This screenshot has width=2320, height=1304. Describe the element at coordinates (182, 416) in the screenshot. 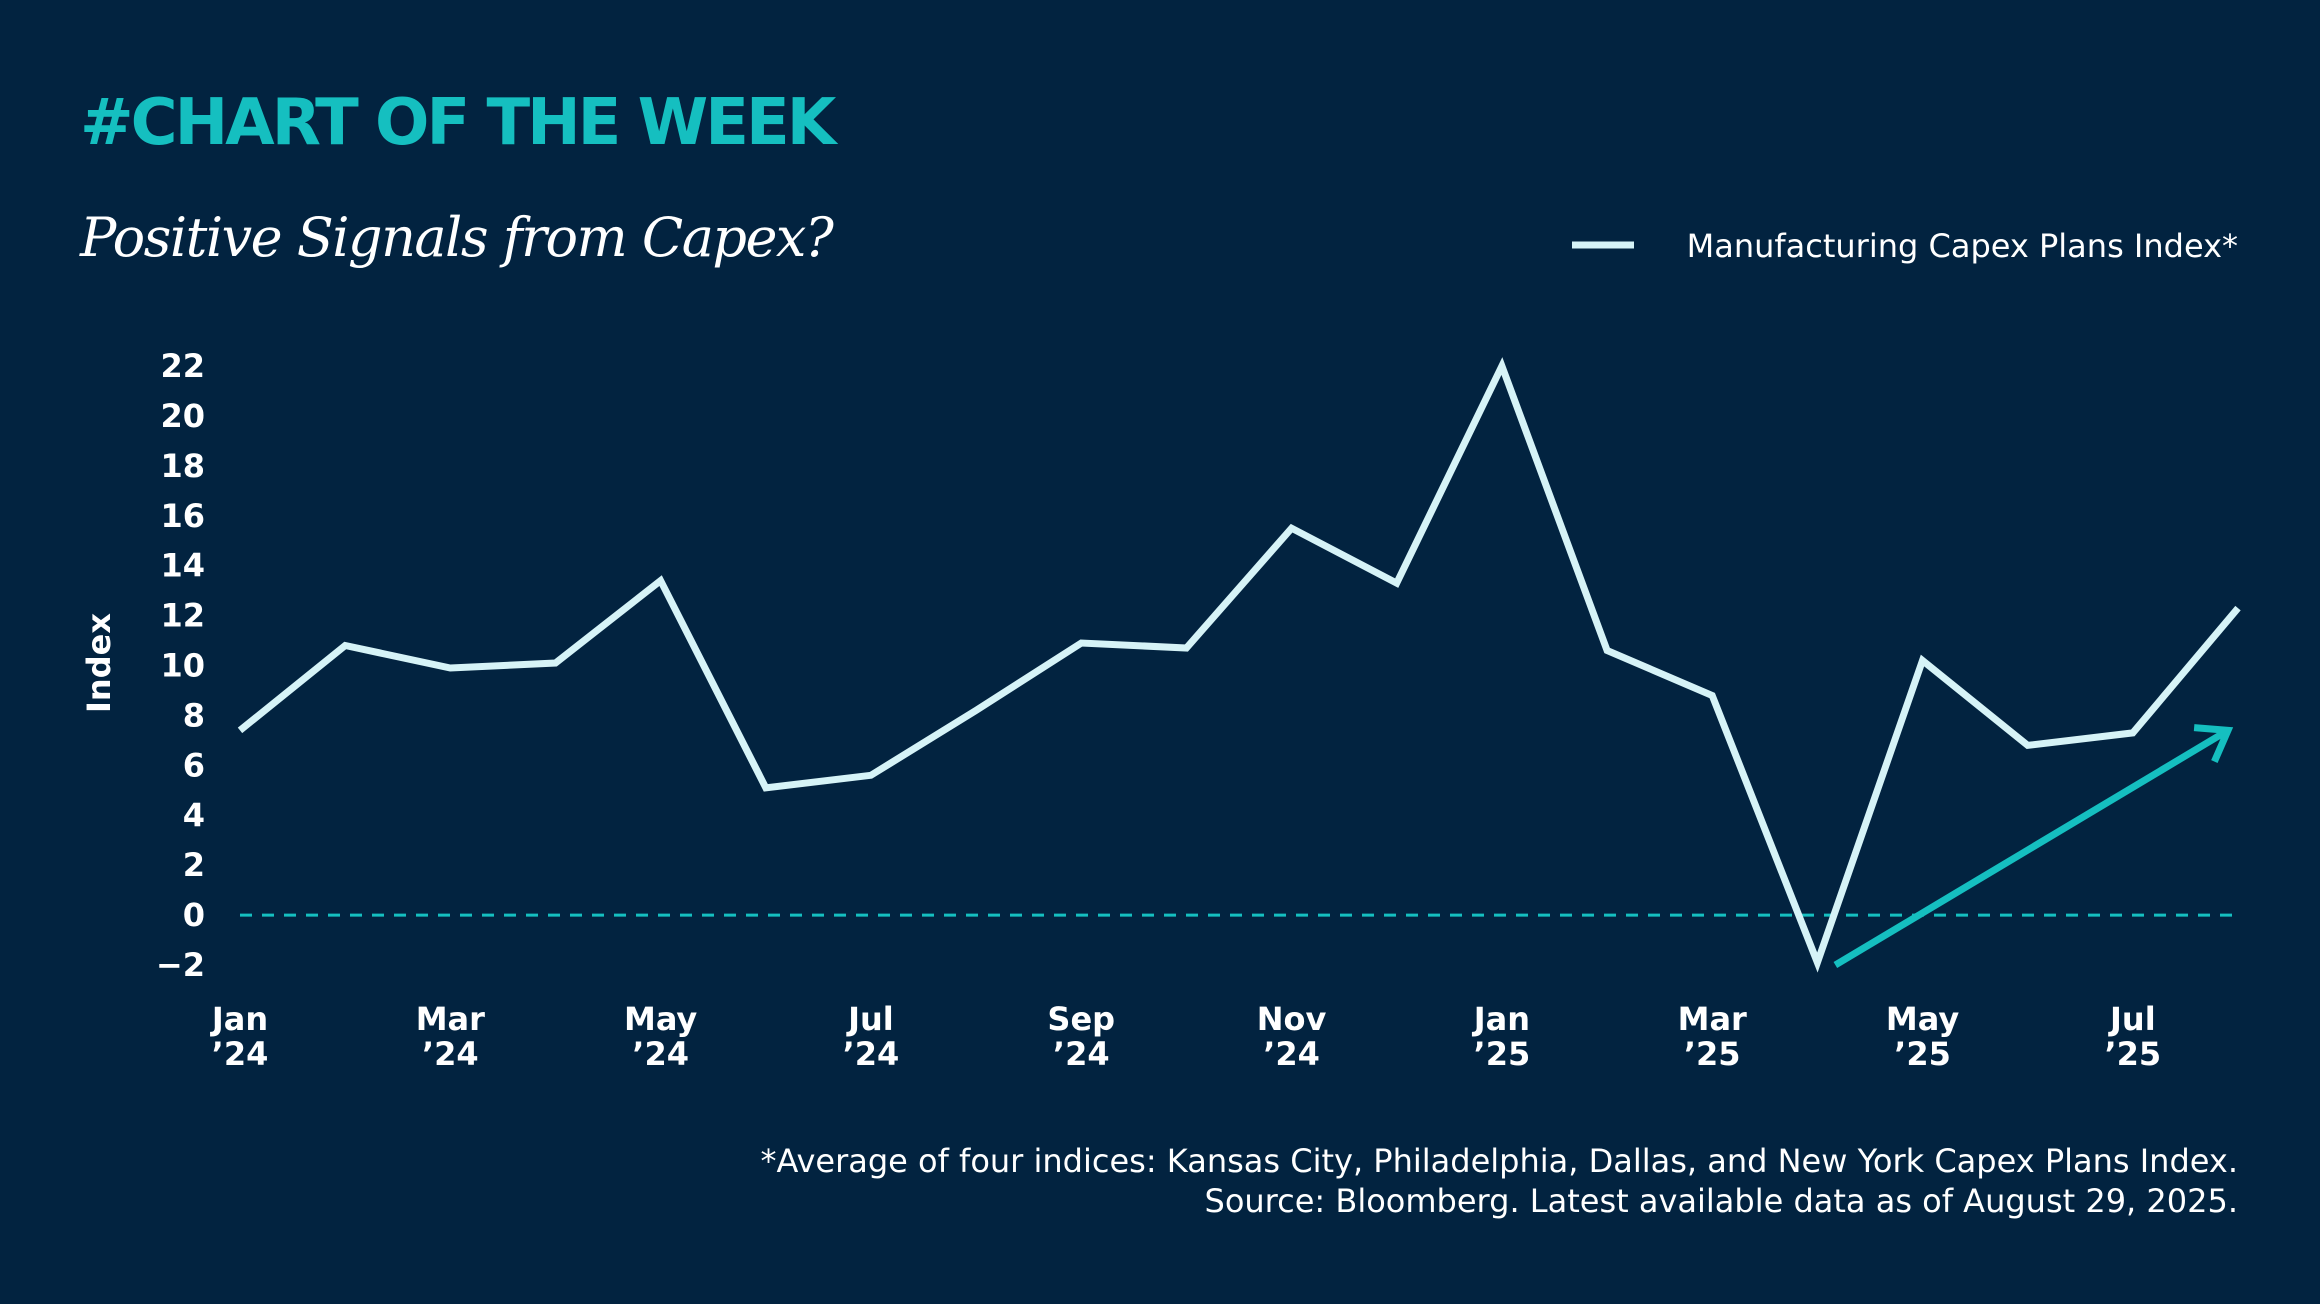

I see `y-tick-label: 20` at that location.